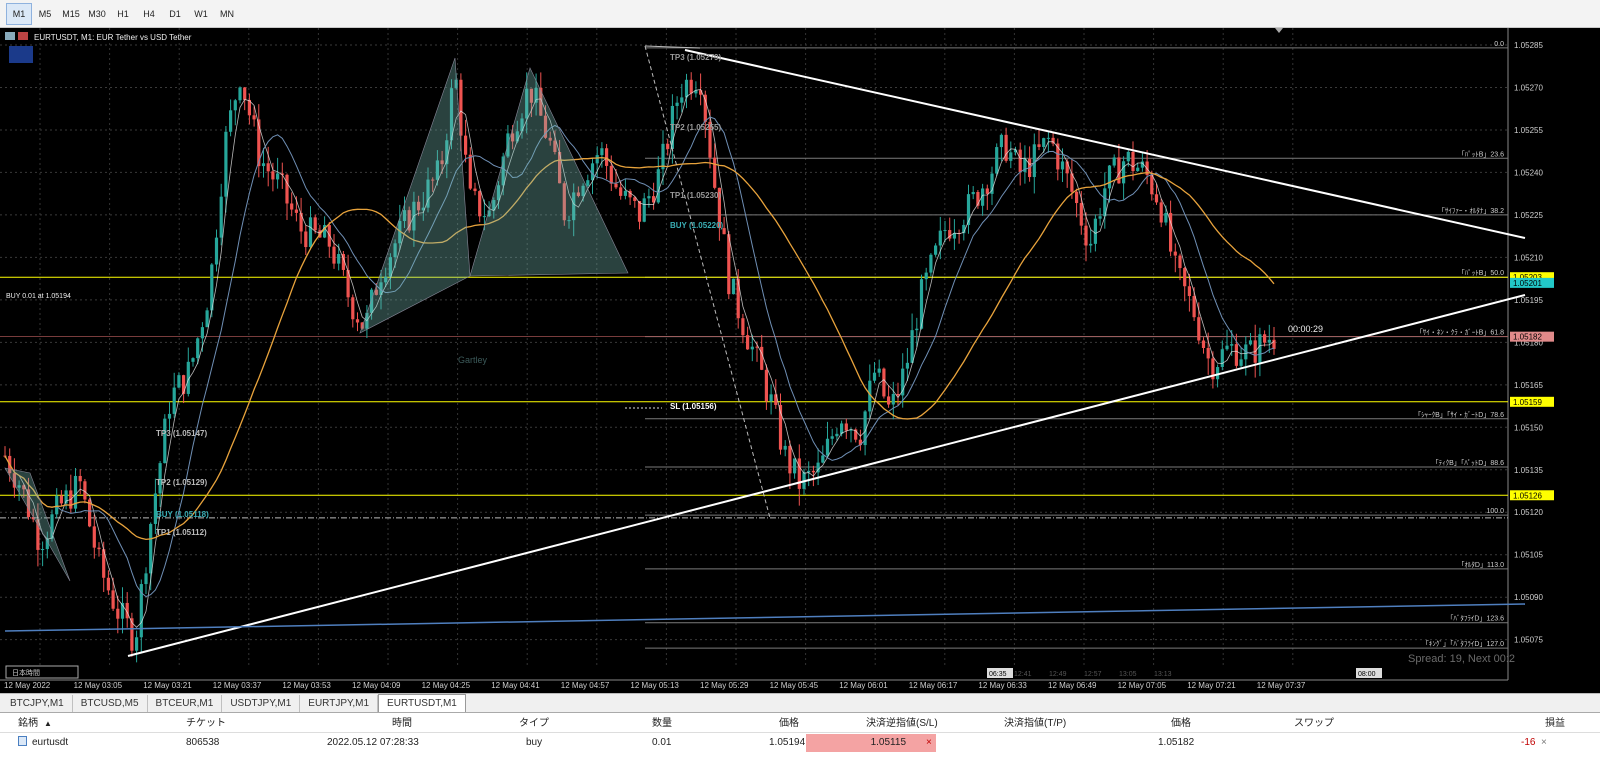 The image size is (1600, 767). I want to click on fib-level-label: 「ｻｲﾌｧｰ・ｵﾙﾀﾅ」38.2, so click(1471, 211).